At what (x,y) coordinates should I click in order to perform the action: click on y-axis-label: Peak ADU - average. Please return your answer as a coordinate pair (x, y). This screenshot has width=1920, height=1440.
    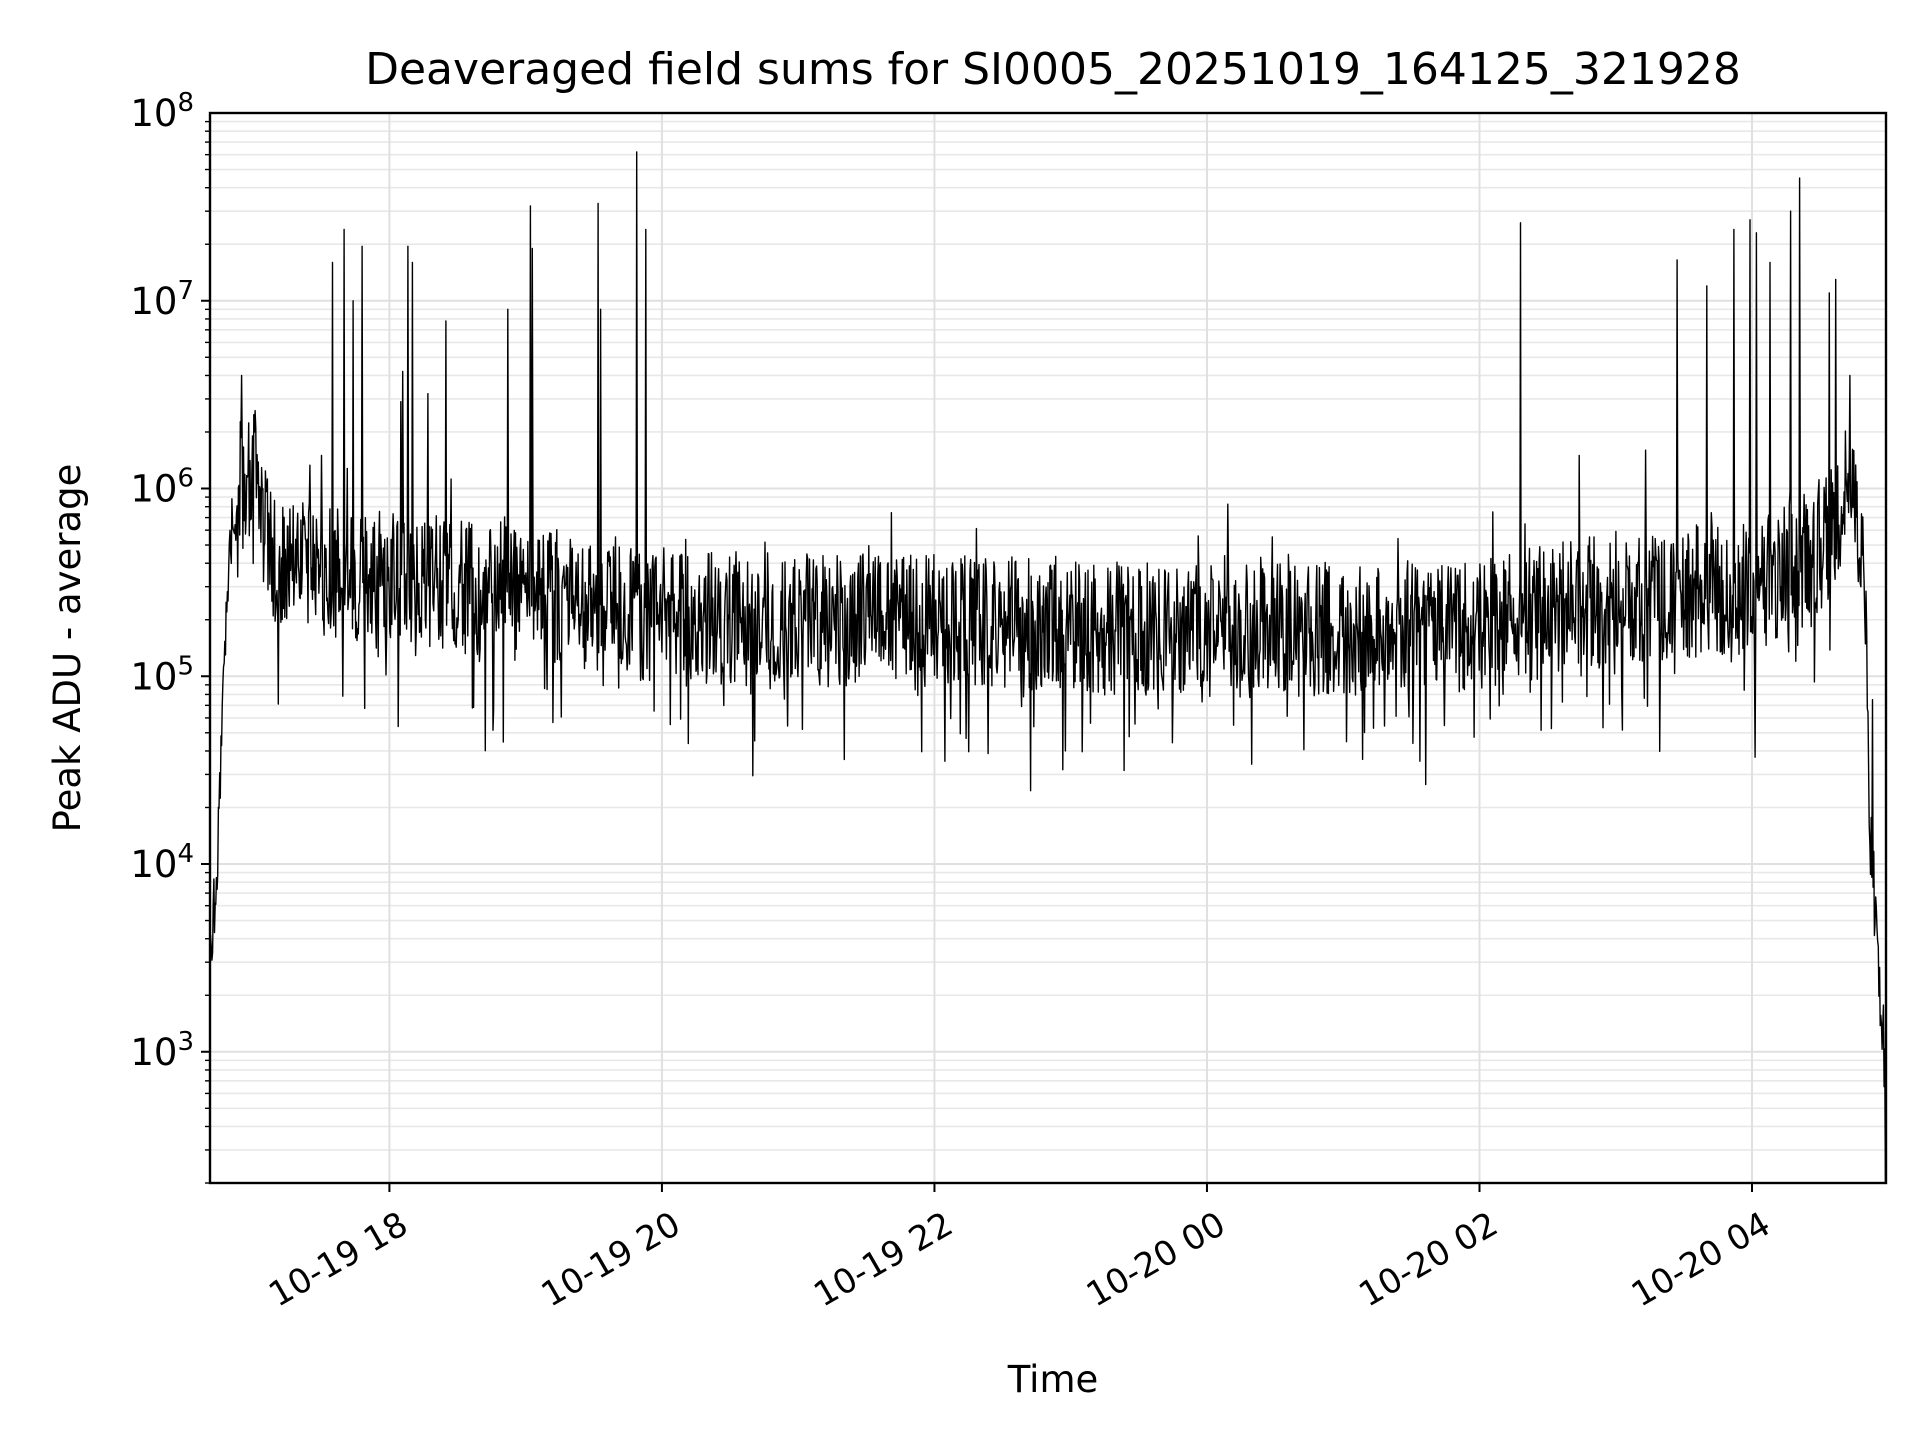
    Looking at the image, I should click on (67, 648).